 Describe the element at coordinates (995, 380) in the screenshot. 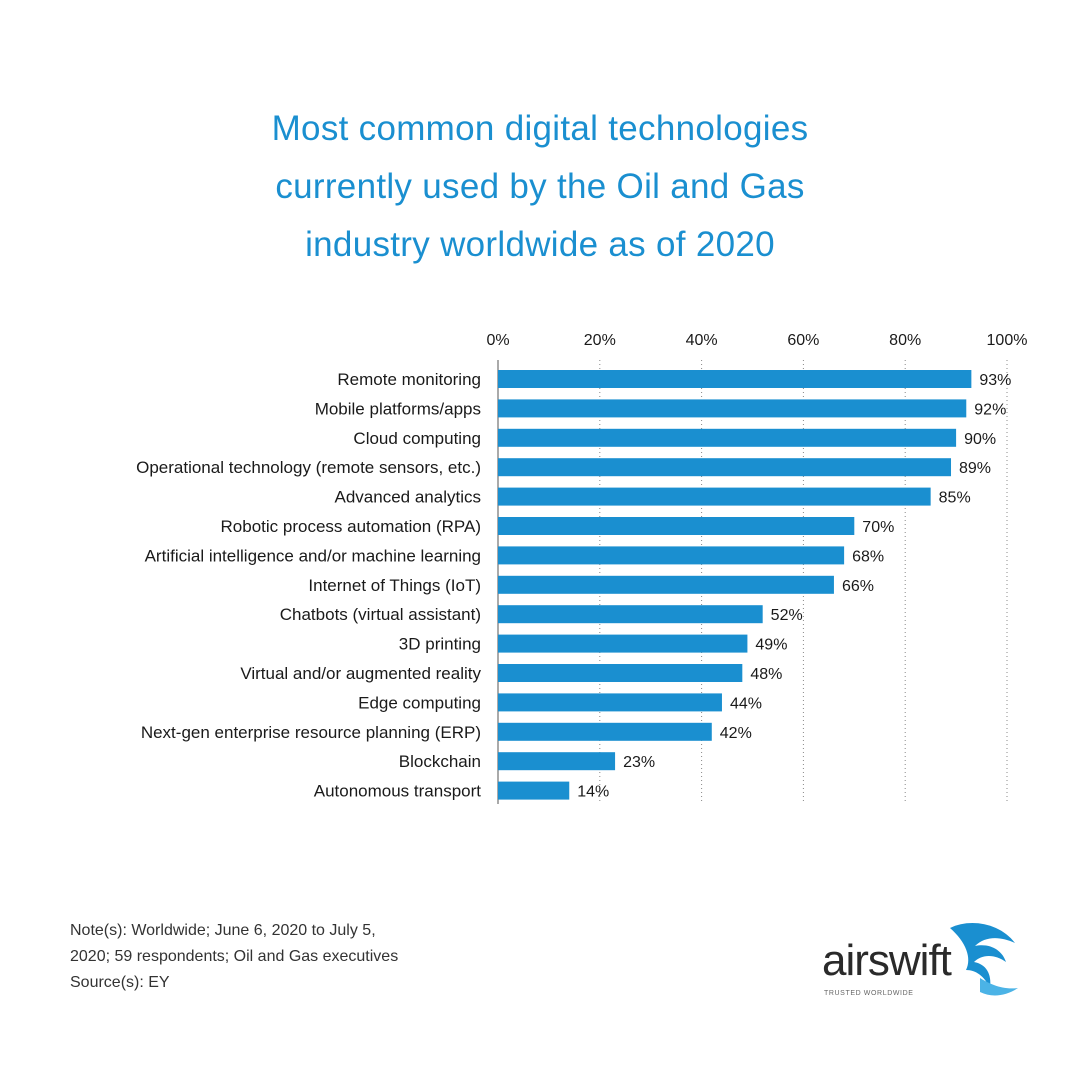

I see `value-label: 93%` at that location.